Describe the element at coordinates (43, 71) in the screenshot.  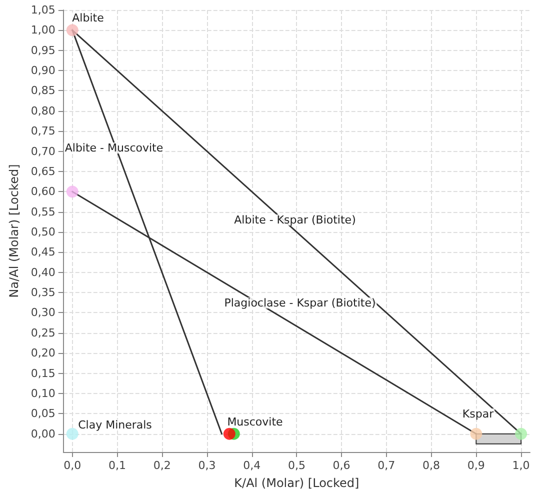
I see `y-tick-label: 0,90` at that location.